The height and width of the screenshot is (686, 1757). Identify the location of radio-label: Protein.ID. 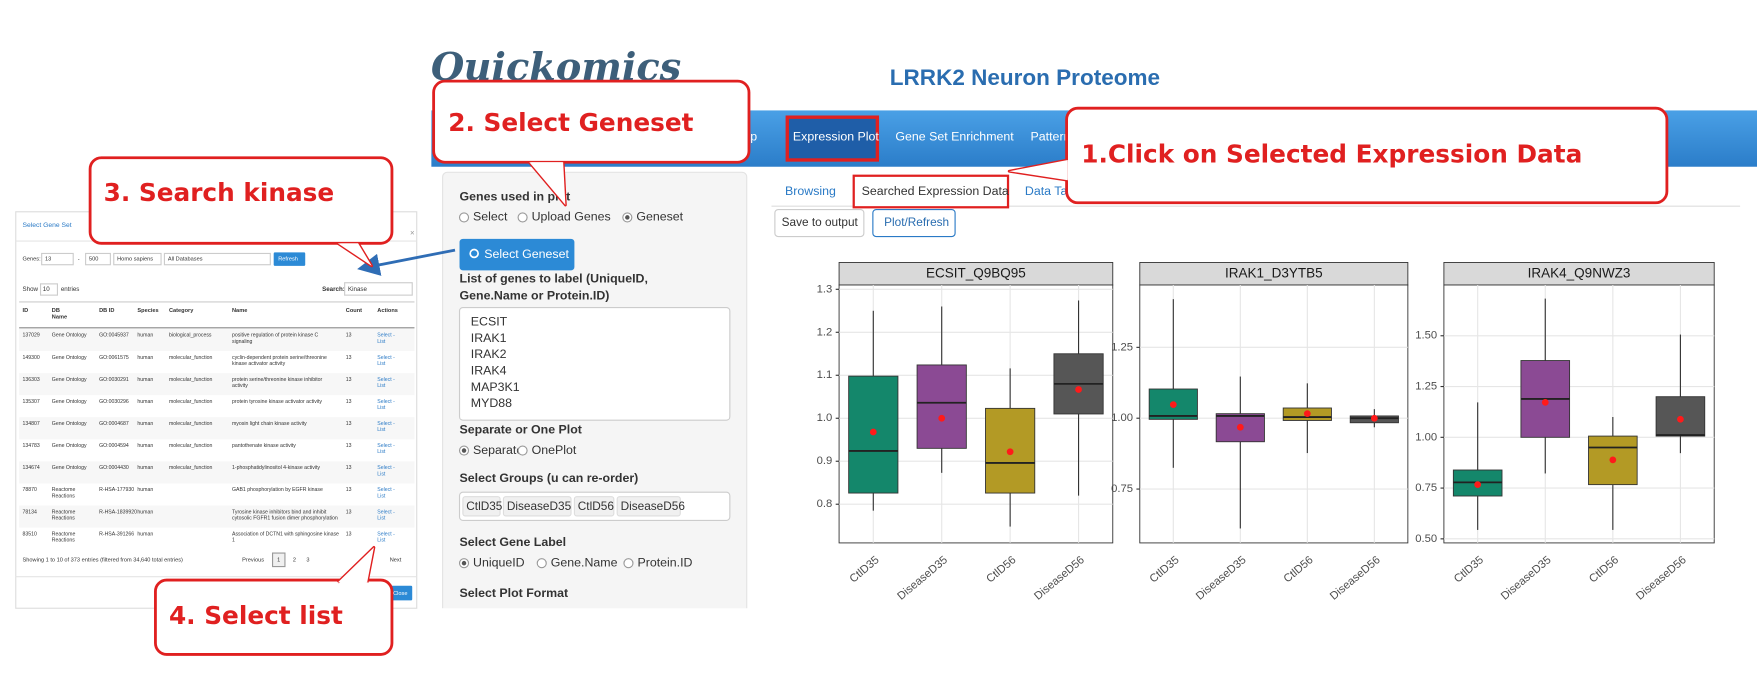
(664, 562).